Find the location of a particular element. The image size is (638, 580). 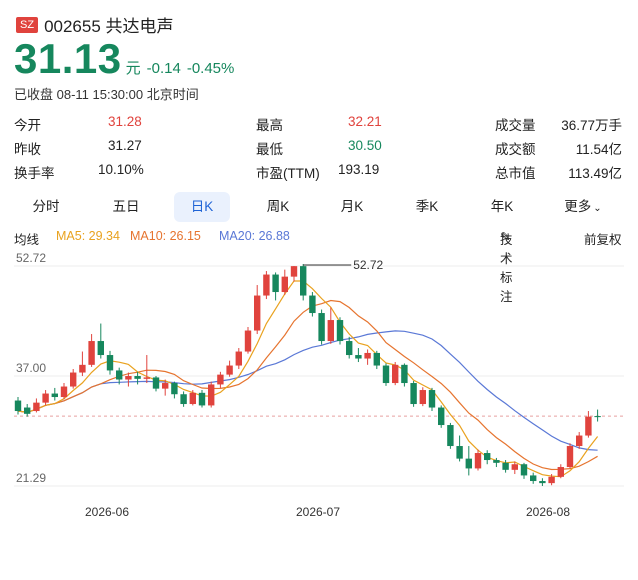

tab-five-day: 五日 is located at coordinates (126, 206).